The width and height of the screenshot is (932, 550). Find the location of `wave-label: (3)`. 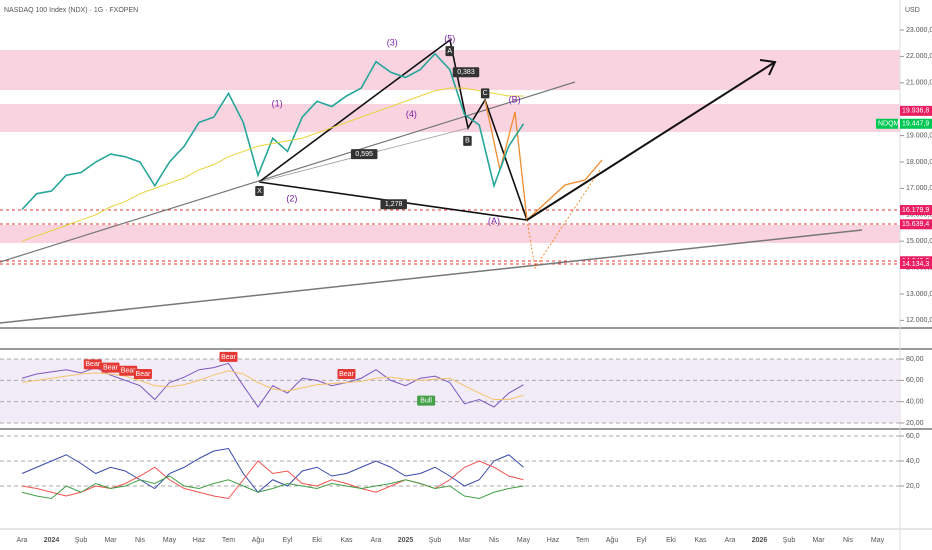

wave-label: (3) is located at coordinates (392, 43).